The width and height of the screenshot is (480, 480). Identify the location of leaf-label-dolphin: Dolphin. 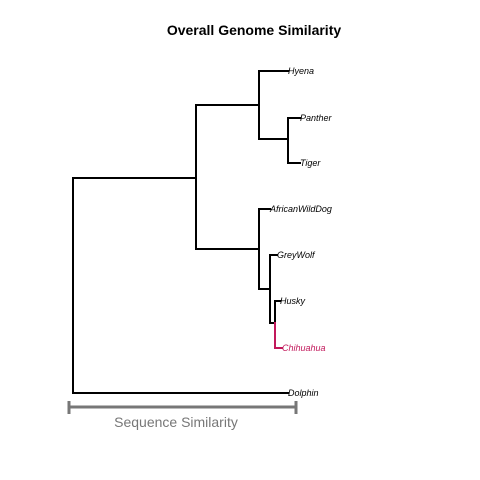
(303, 393).